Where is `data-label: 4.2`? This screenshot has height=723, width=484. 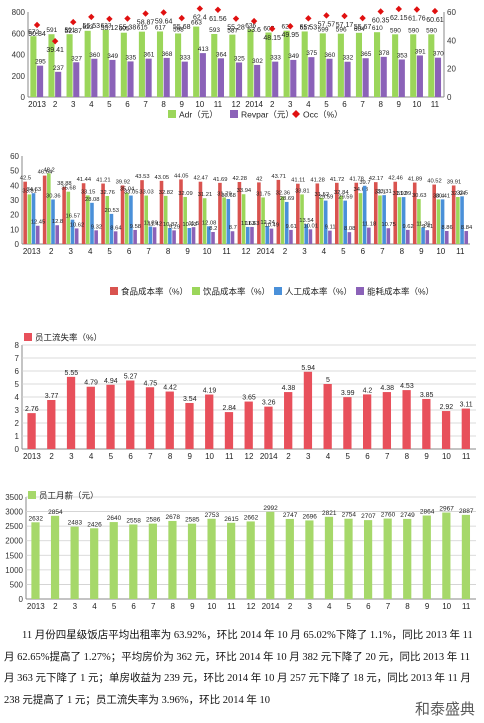
data-label: 4.2 is located at coordinates (368, 390).